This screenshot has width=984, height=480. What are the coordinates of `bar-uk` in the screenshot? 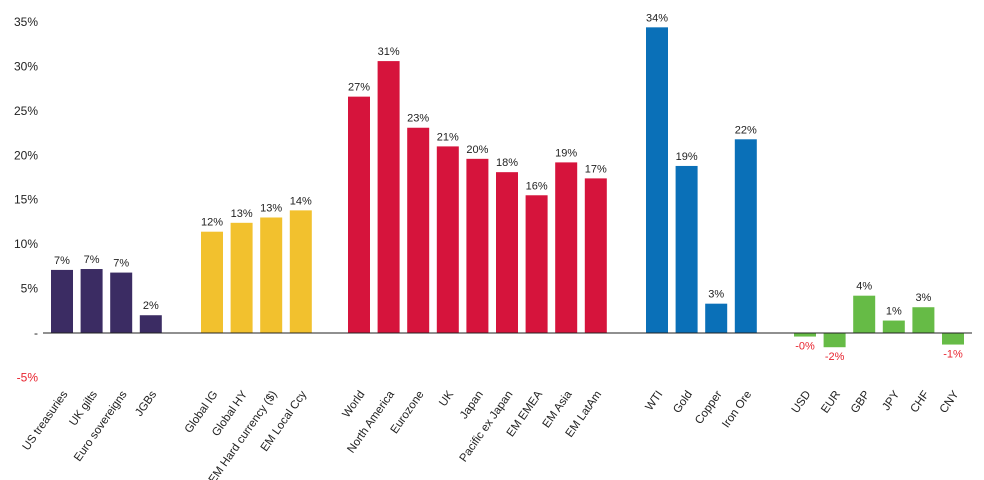 It's located at (447, 239).